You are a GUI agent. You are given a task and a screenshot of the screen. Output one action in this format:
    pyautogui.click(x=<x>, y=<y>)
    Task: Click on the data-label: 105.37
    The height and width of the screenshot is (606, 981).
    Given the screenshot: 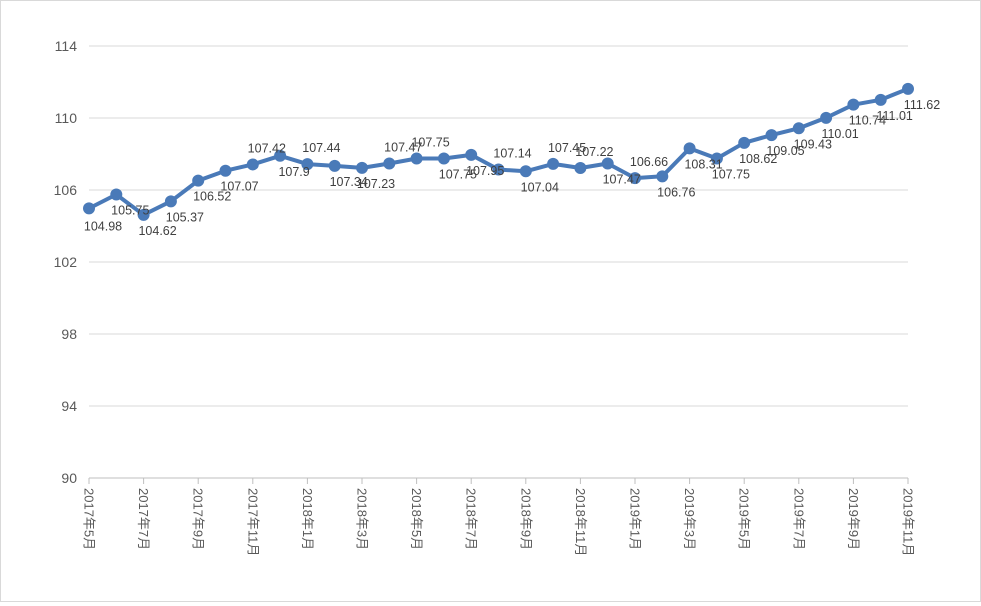 What is the action you would take?
    pyautogui.click(x=185, y=217)
    